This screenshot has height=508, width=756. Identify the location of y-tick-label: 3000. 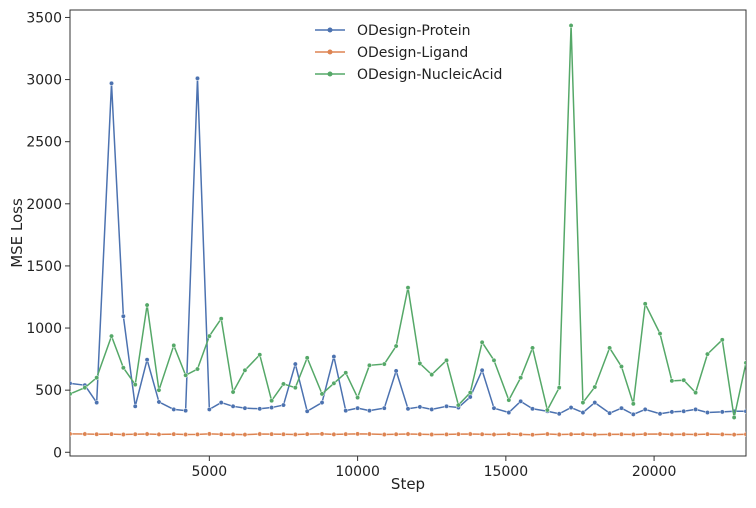
(44, 81).